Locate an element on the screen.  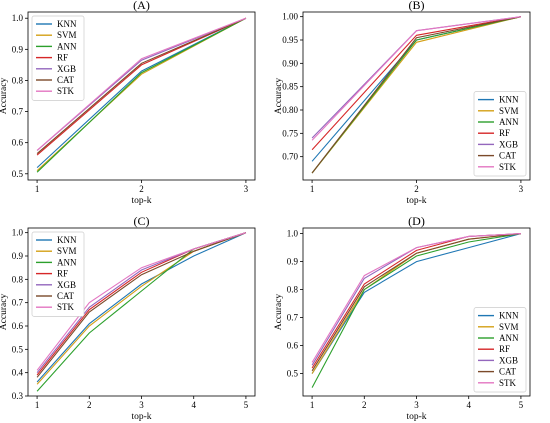
legend-box is located at coordinates (500, 134).